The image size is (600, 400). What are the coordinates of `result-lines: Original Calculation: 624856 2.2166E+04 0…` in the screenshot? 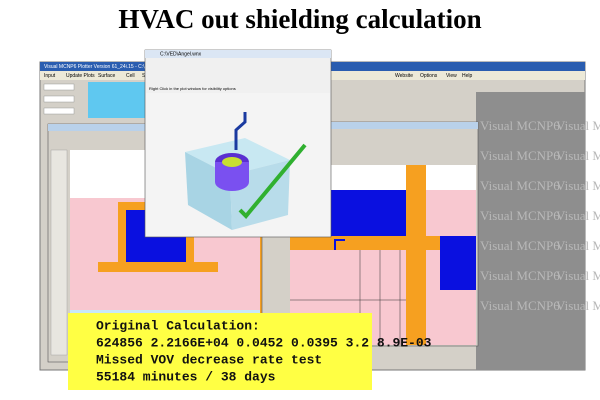 It's located at (264, 351).